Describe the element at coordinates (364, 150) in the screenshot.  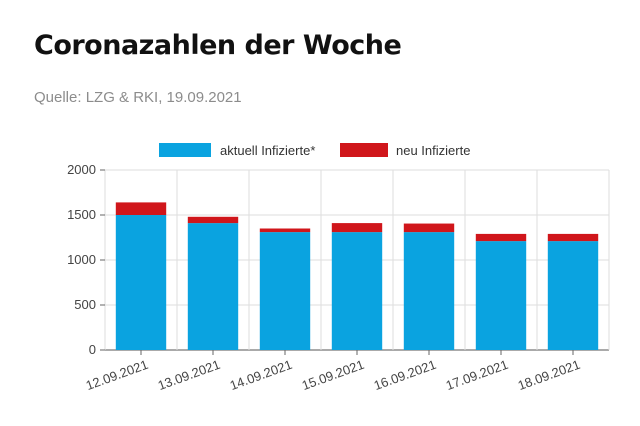
I see `legend-swatch-neu` at that location.